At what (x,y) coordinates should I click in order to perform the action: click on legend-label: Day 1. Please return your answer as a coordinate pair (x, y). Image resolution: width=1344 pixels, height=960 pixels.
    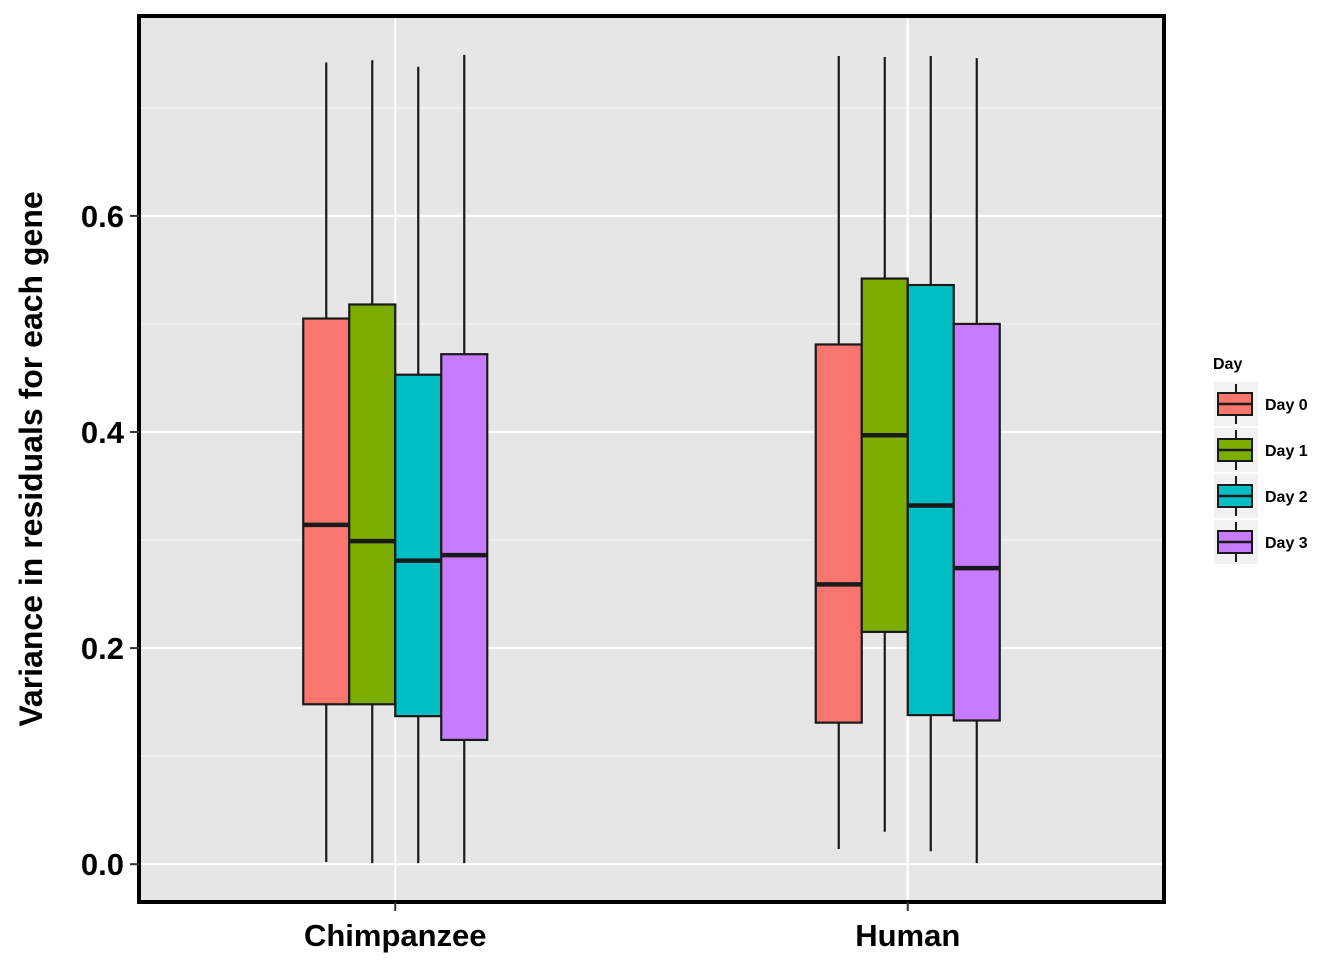
    Looking at the image, I should click on (1286, 451).